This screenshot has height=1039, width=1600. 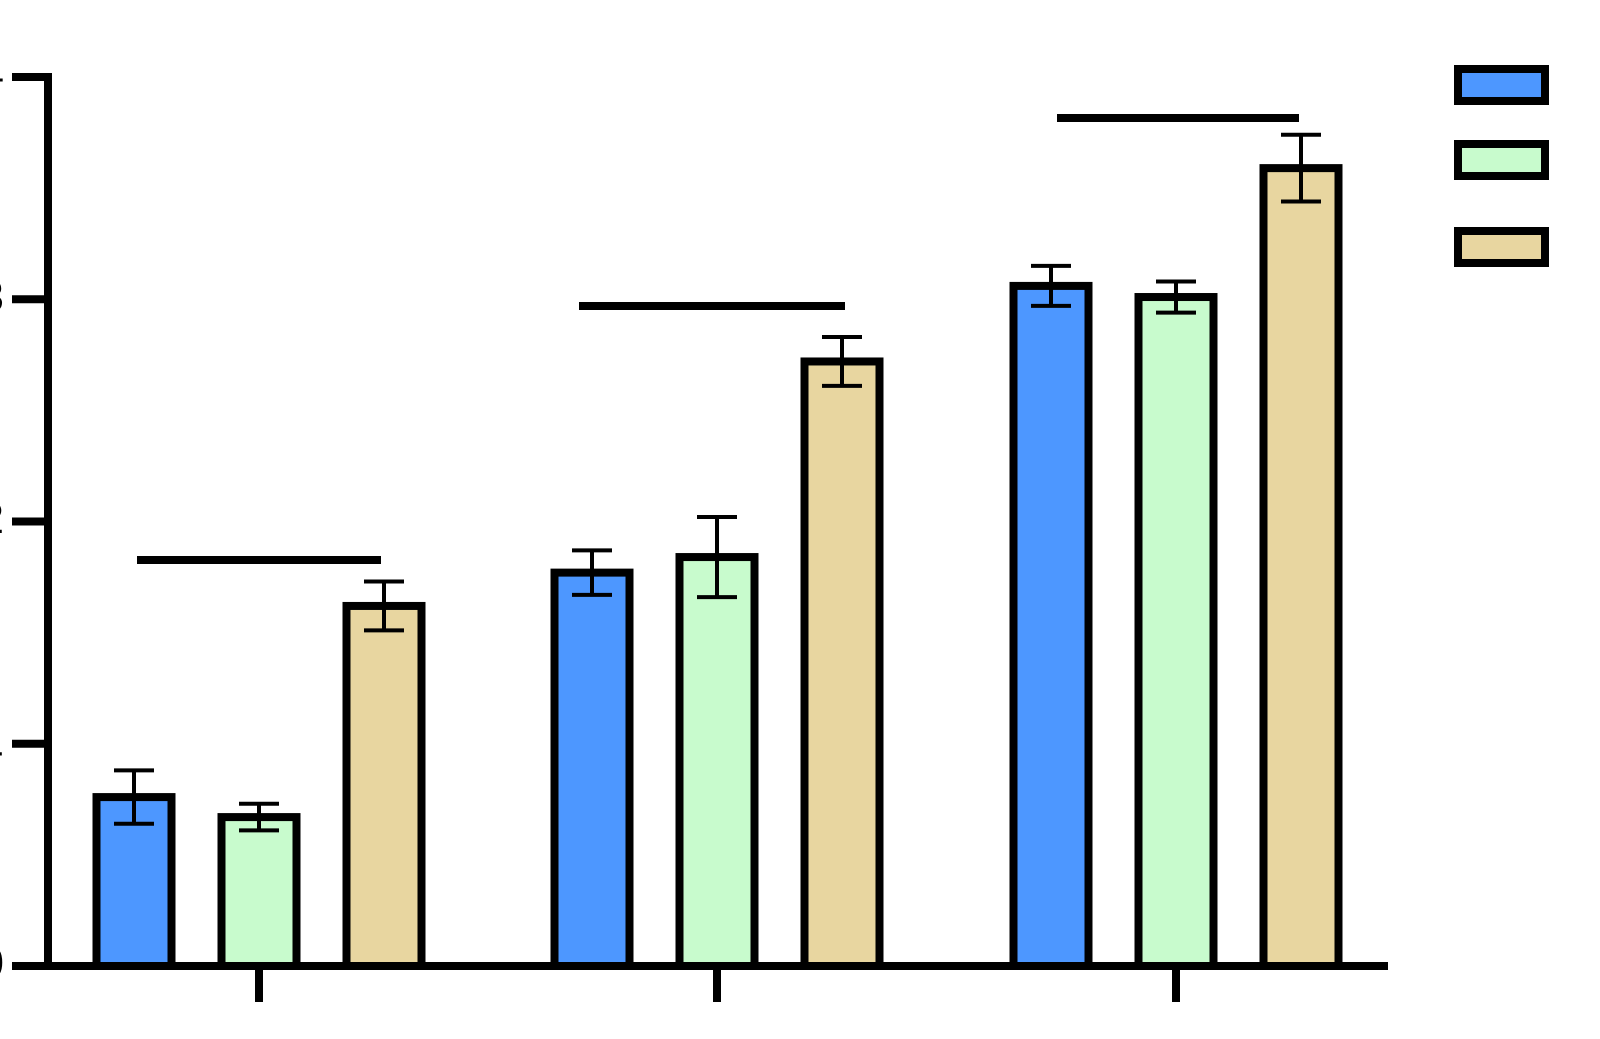 What do you see at coordinates (2, 296) in the screenshot?
I see `y-tick-label: 3` at bounding box center [2, 296].